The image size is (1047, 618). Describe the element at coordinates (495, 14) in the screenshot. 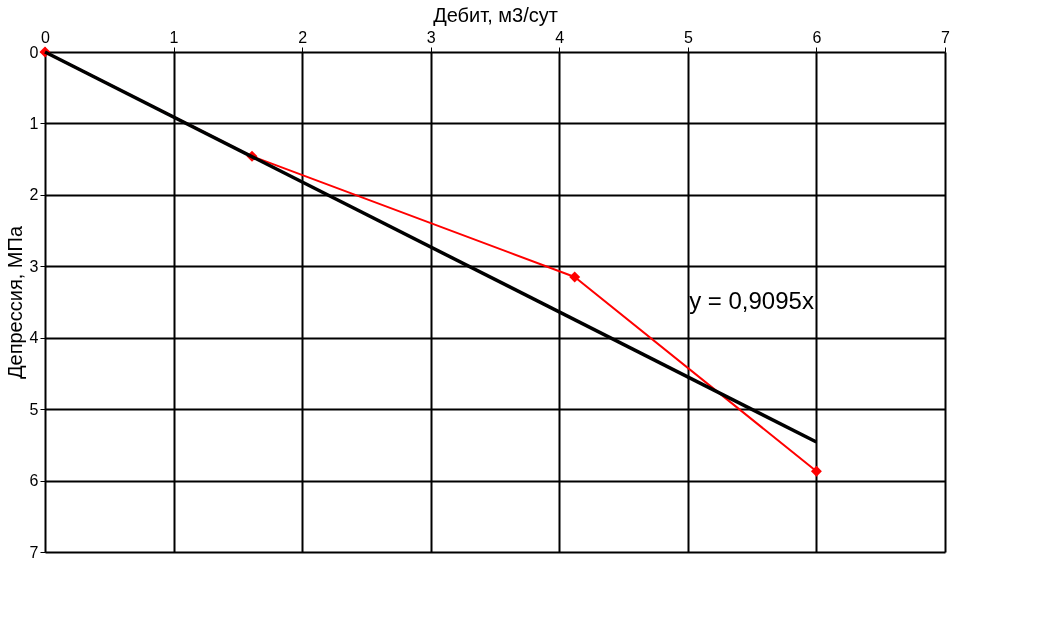

I see `x-axis-title: Дебит, м3/сут` at that location.